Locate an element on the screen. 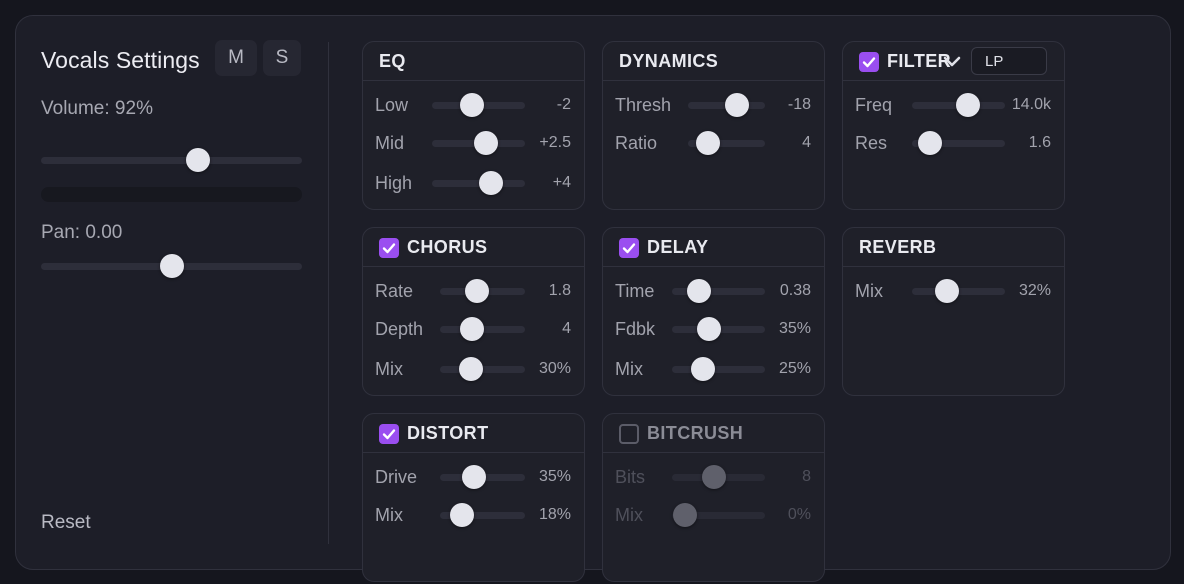 The width and height of the screenshot is (1184, 584). delay-module: DELAY Time 0.38 Fdbk 35% Mix 25% is located at coordinates (713, 311).